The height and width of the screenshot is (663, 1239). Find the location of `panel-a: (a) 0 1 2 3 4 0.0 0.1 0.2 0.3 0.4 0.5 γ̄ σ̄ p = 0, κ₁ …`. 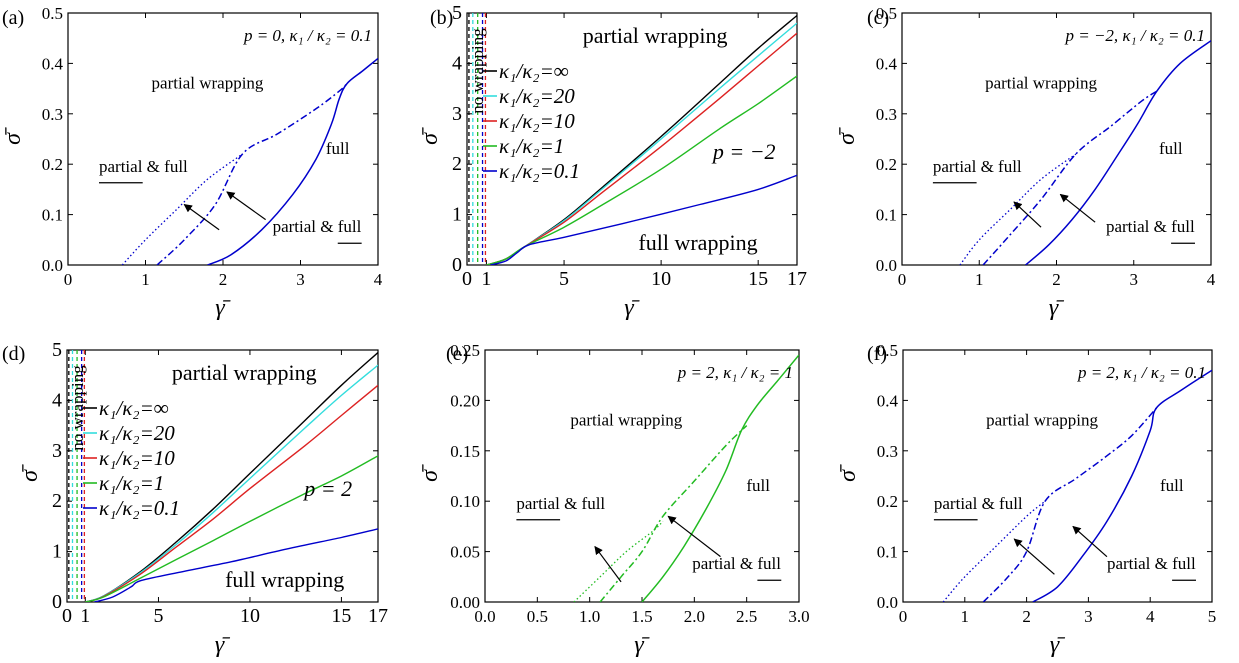

panel-a: (a) 0 1 2 3 4 0.0 0.1 0.2 0.3 0.4 0.5 γ̄ σ̄ p = 0, κ₁ … is located at coordinates (191, 162).